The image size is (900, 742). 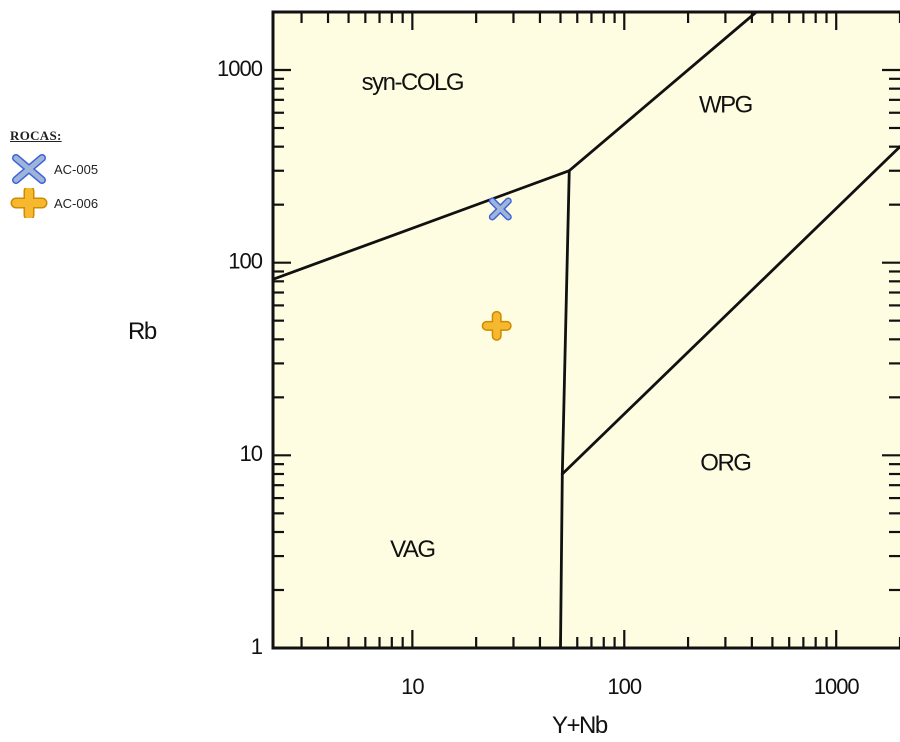 I want to click on x-tick-label: 10, so click(x=412, y=686).